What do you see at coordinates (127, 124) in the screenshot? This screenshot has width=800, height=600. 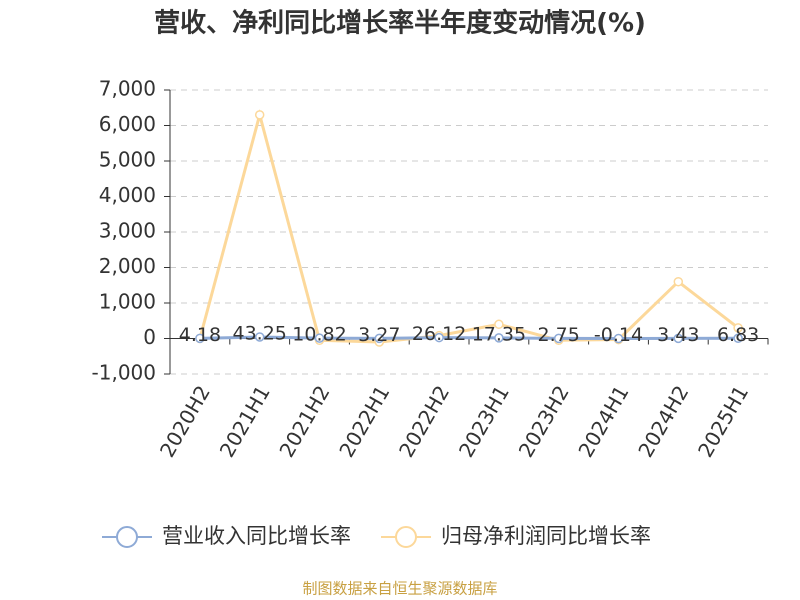 I see `y-tick-label: 6,000` at bounding box center [127, 124].